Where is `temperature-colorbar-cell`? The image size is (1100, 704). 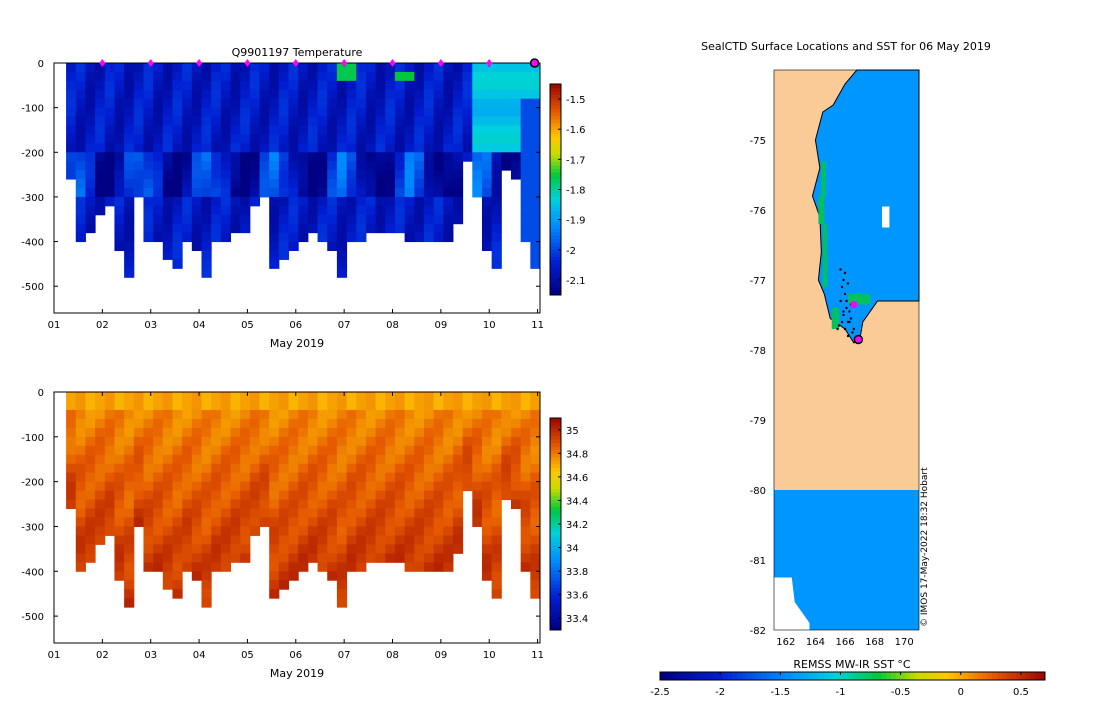
temperature-colorbar-cell is located at coordinates (555, 233).